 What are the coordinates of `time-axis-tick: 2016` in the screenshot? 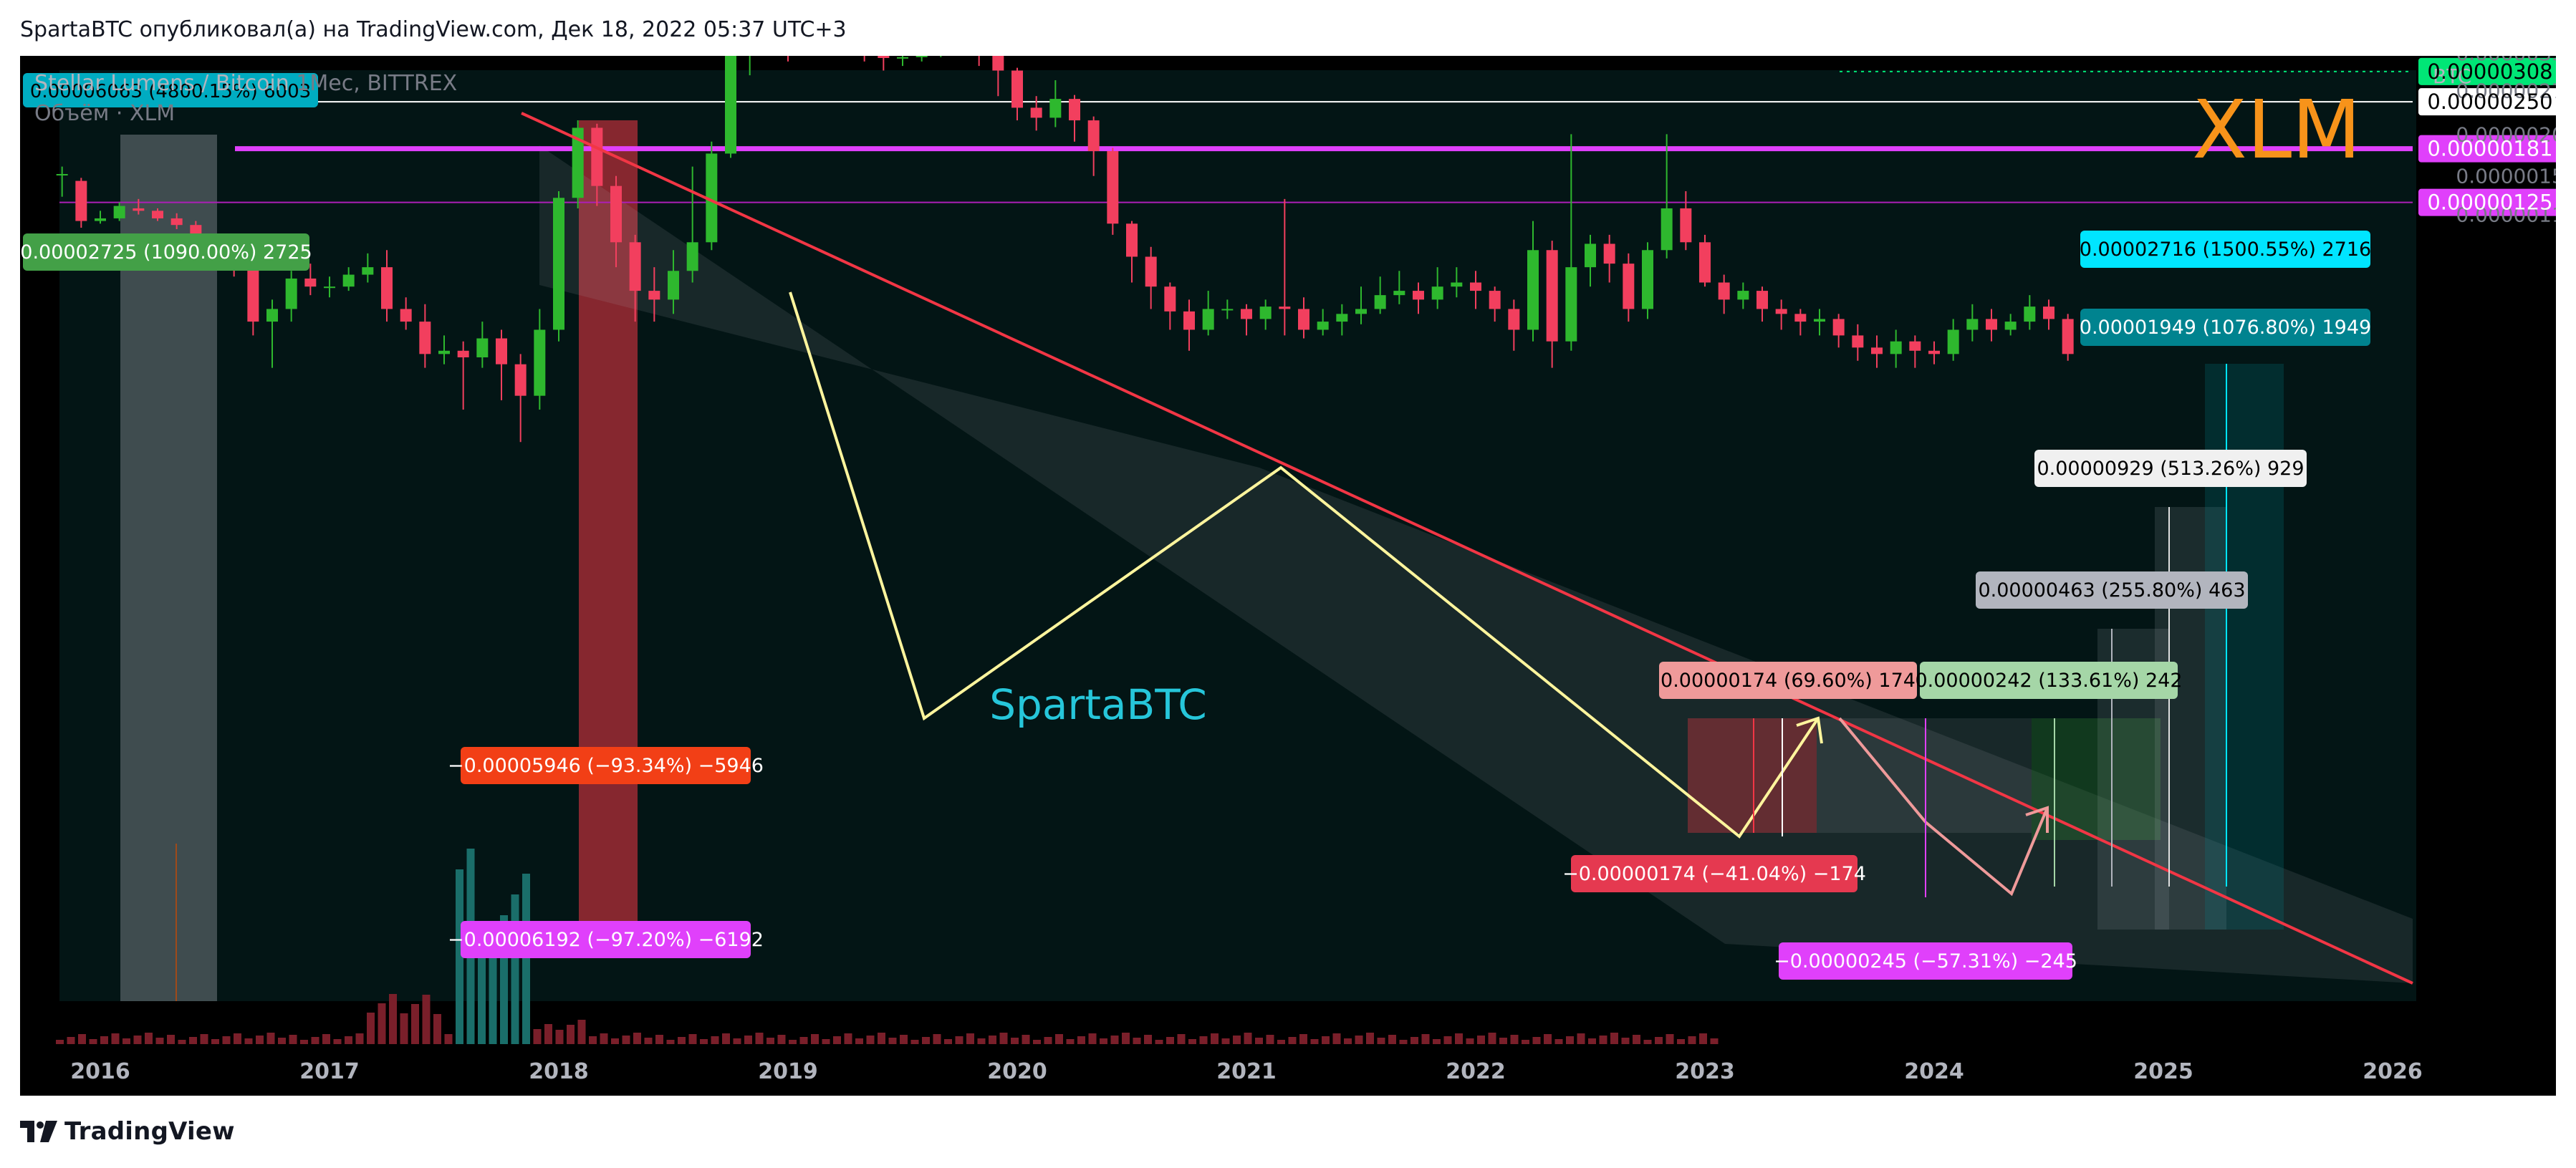 It's located at (100, 1071).